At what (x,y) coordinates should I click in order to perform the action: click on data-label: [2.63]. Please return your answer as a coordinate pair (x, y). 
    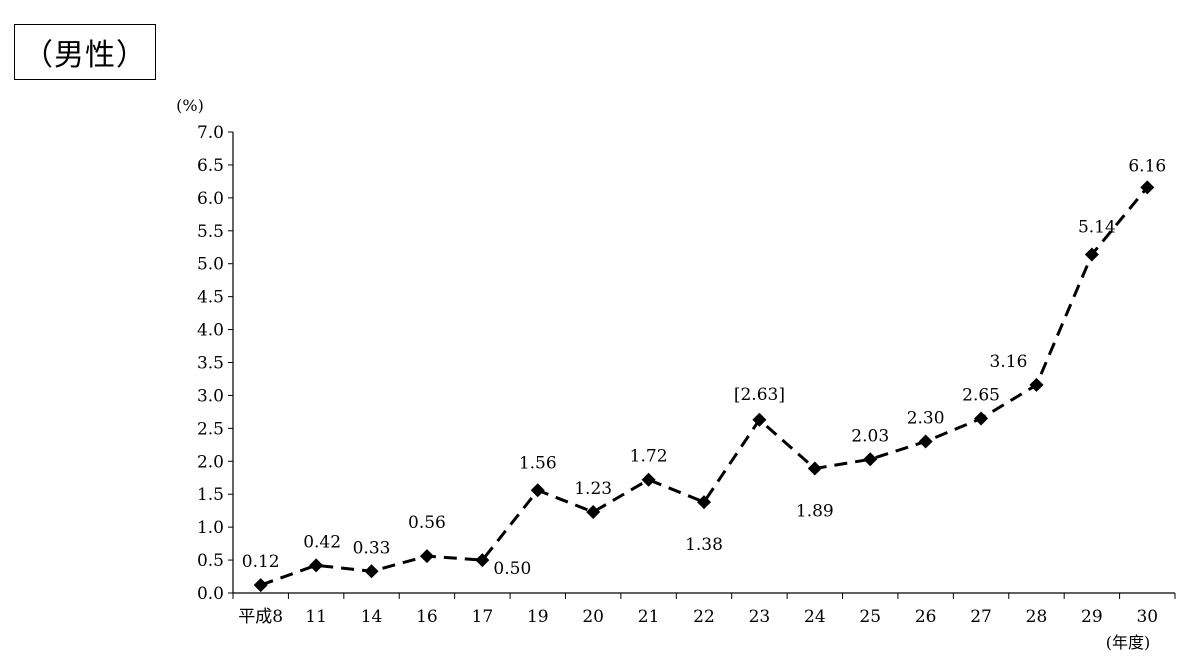
    Looking at the image, I should click on (759, 395).